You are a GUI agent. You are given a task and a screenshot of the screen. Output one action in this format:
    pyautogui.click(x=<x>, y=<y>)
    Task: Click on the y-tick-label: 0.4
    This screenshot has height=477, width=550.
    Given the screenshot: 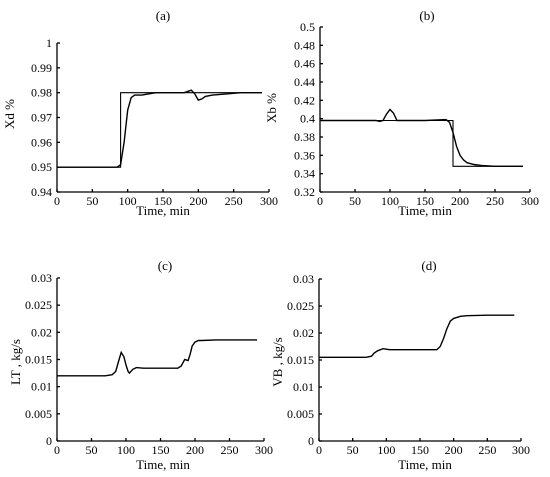 What is the action you would take?
    pyautogui.click(x=307, y=119)
    